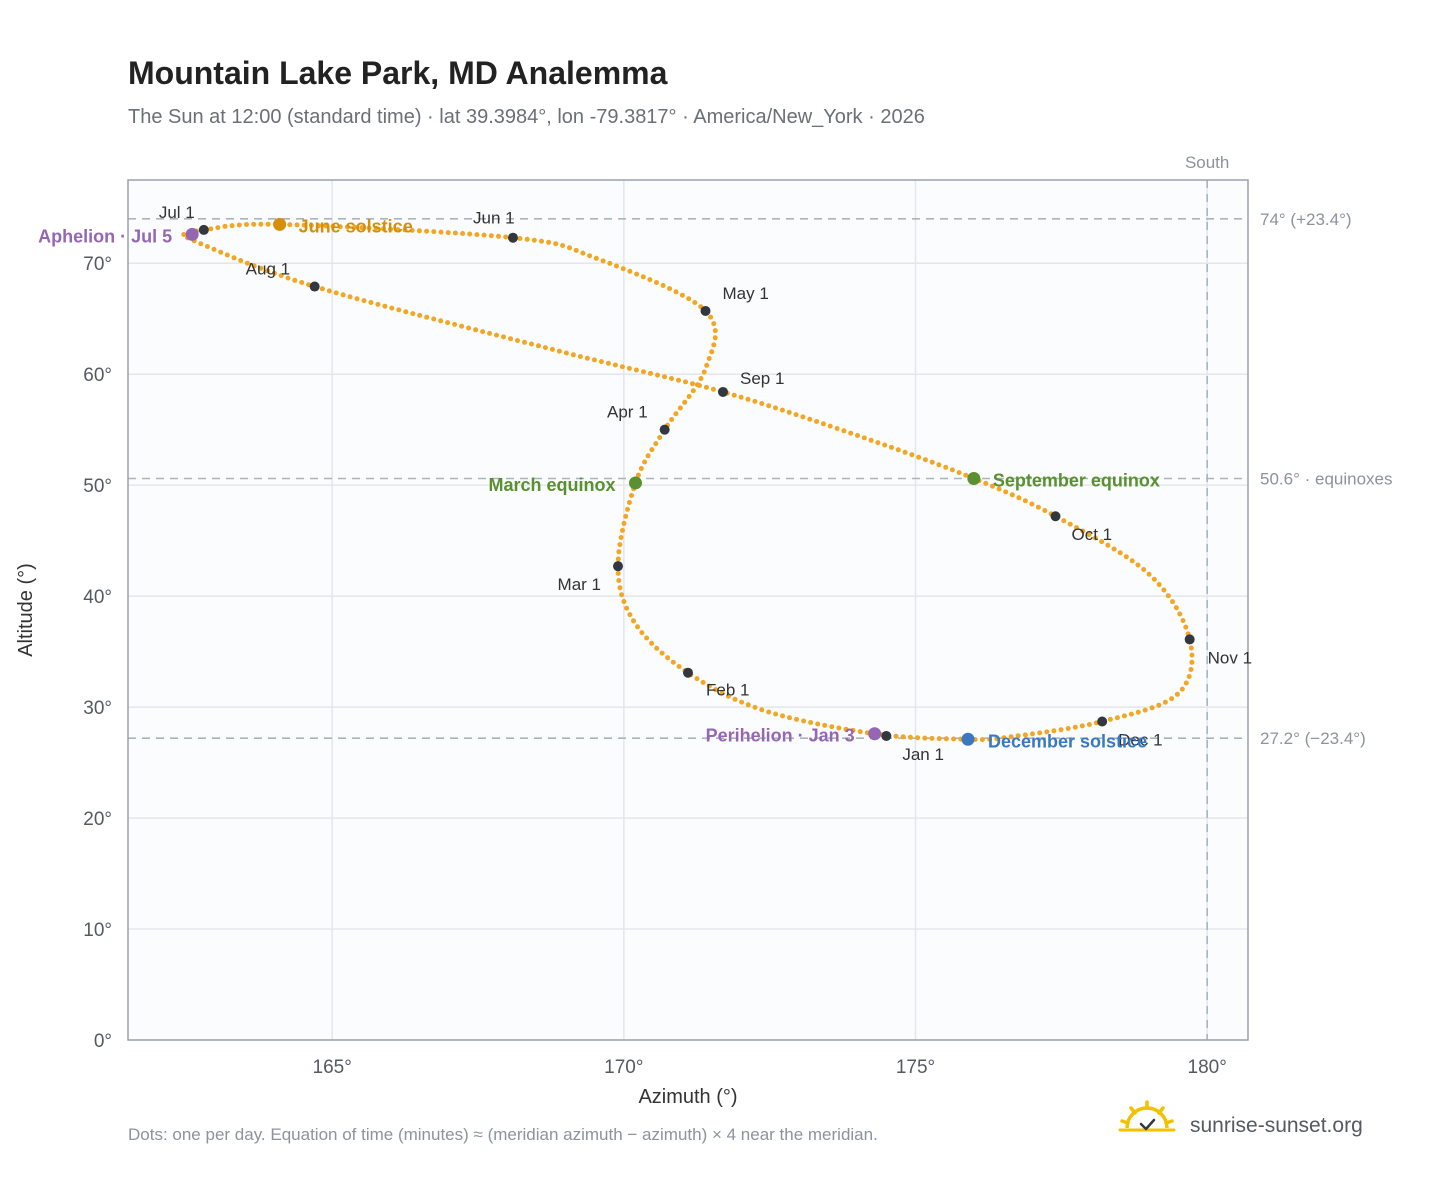  What do you see at coordinates (97, 708) in the screenshot?
I see `y-tick-label: 30°` at bounding box center [97, 708].